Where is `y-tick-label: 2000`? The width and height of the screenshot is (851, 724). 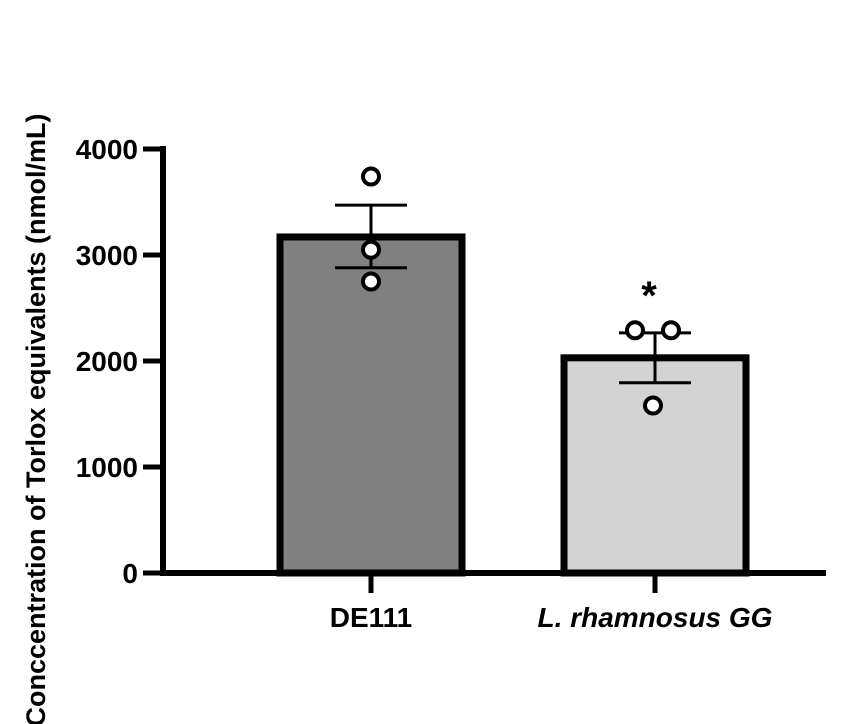
y-tick-label: 2000 is located at coordinates (107, 361).